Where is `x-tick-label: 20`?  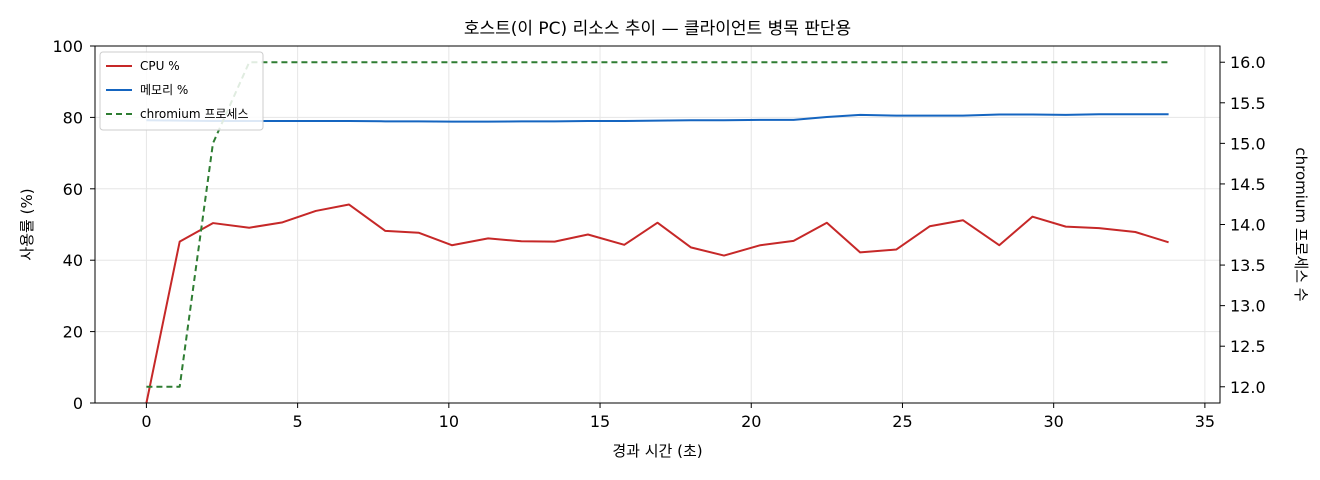 x-tick-label: 20 is located at coordinates (751, 421).